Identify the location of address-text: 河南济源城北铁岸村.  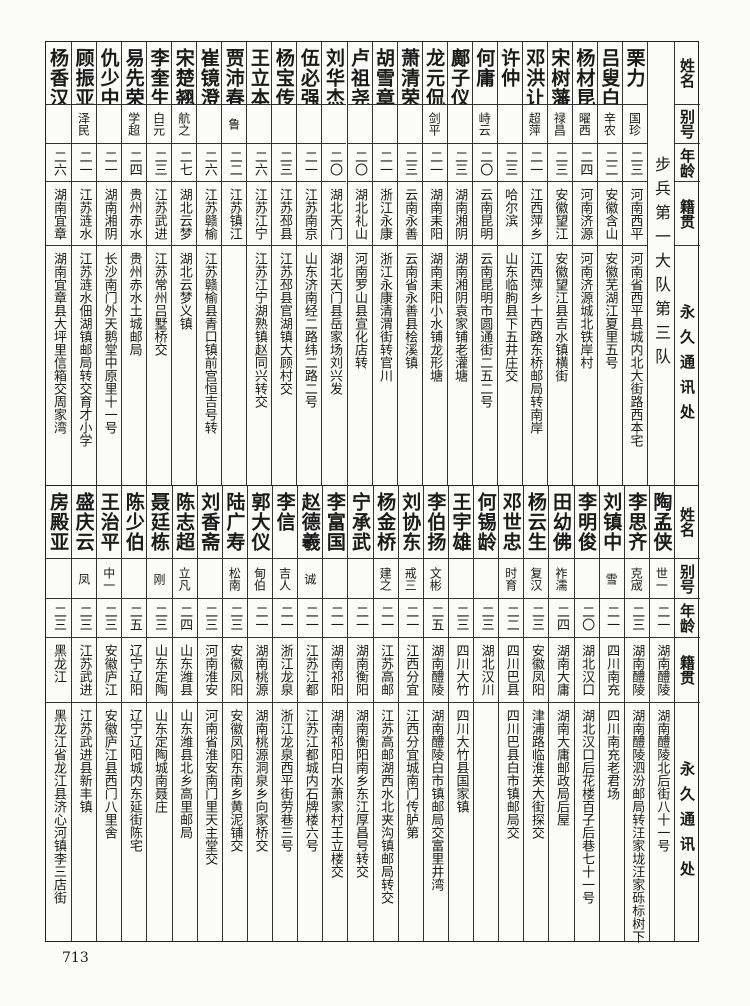
(585, 310).